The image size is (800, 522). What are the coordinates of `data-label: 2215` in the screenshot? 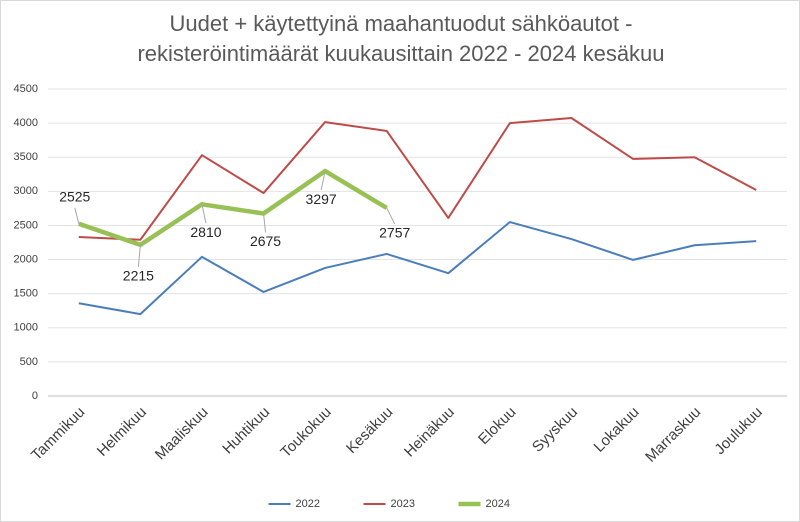 It's located at (138, 276).